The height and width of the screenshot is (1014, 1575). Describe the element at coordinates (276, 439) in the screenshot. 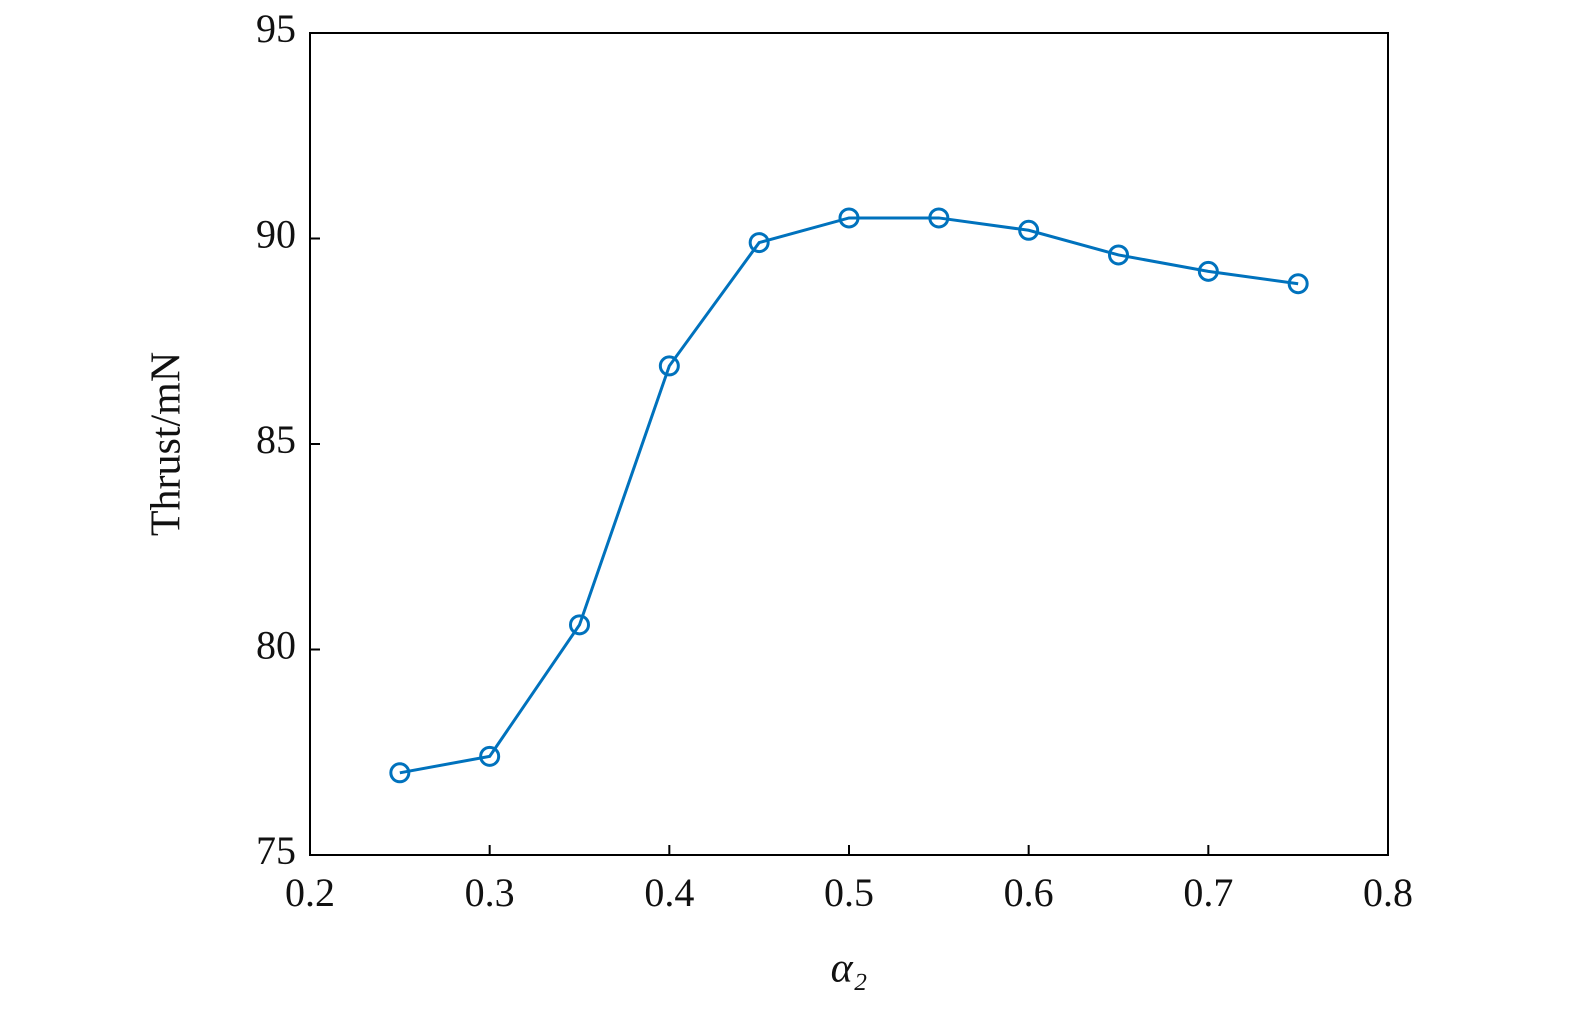

I see `y-tick-label: 85` at that location.